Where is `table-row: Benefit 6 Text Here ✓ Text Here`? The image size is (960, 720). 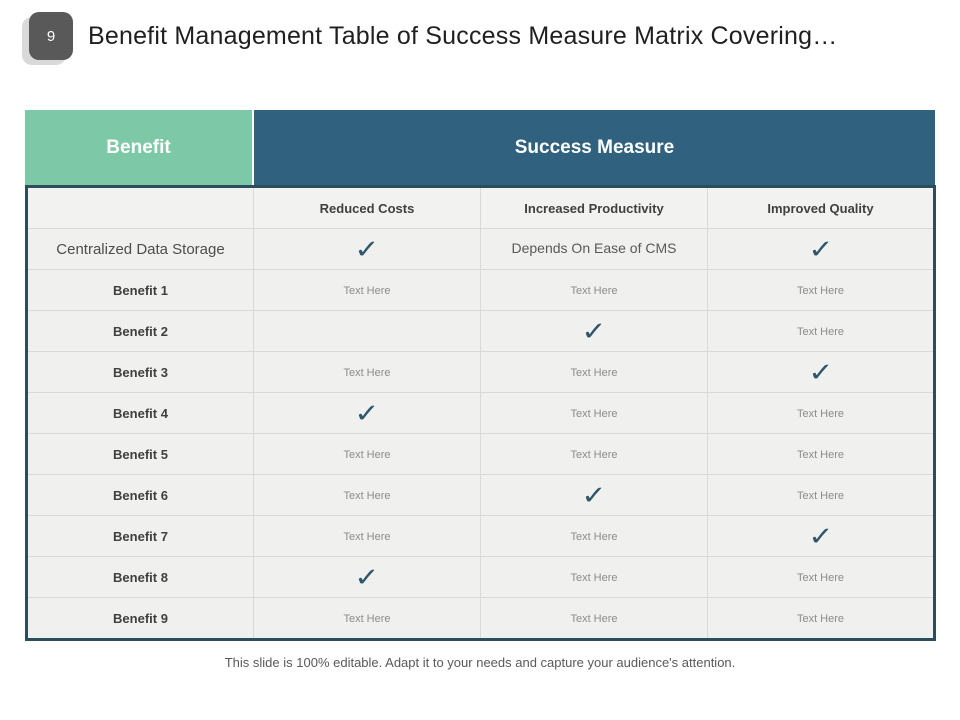
table-row: Benefit 6 Text Here ✓ Text Here is located at coordinates (480, 495).